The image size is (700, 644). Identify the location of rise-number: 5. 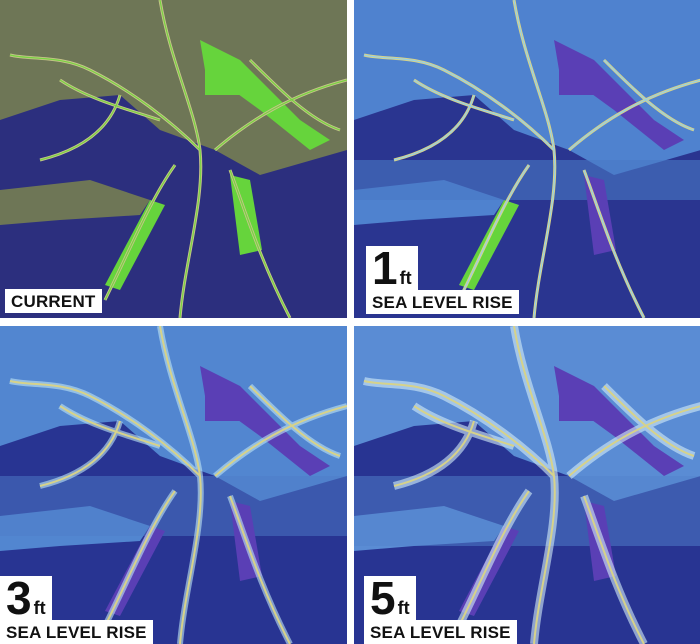
(383, 598).